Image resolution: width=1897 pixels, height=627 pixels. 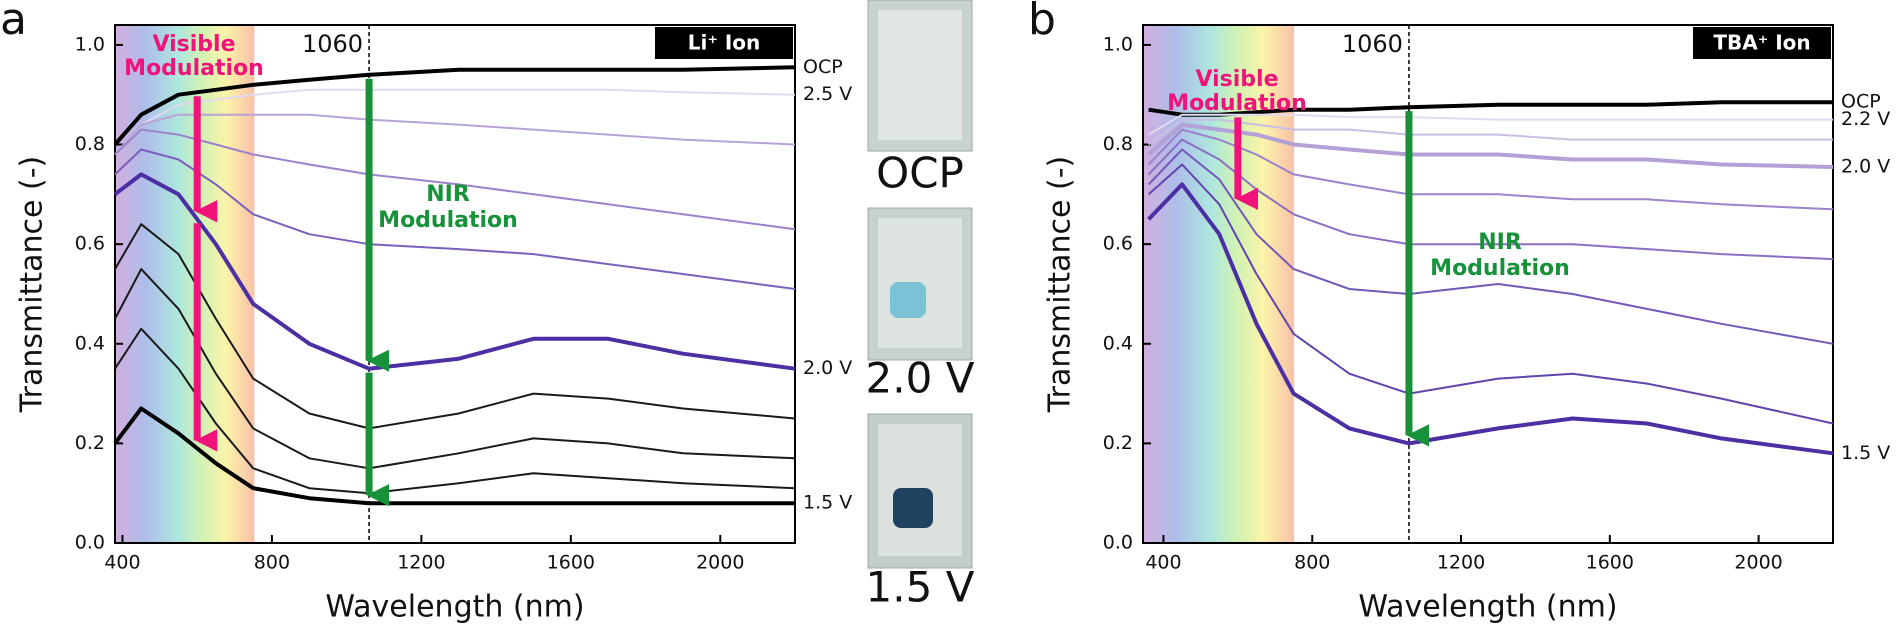 I want to click on photo-label: OCP, so click(x=920, y=173).